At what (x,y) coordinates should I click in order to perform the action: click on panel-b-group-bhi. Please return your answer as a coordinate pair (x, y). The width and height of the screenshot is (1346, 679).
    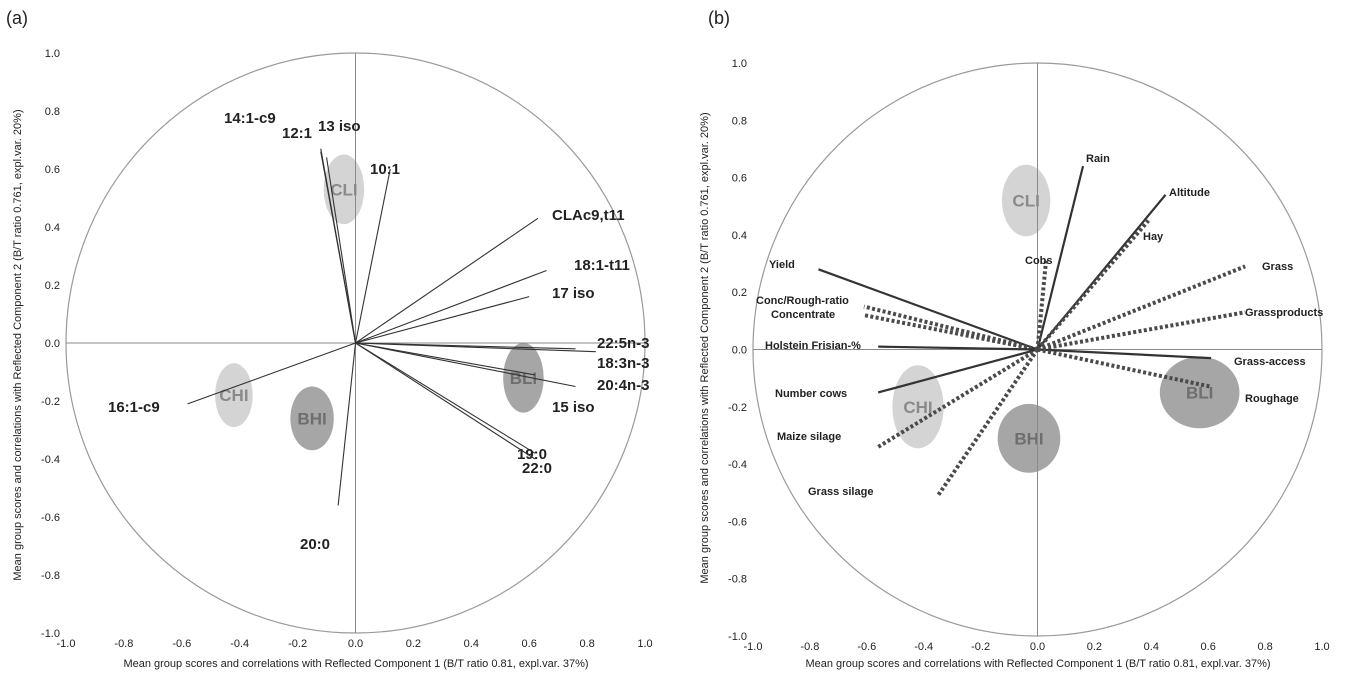
    Looking at the image, I should click on (1029, 438).